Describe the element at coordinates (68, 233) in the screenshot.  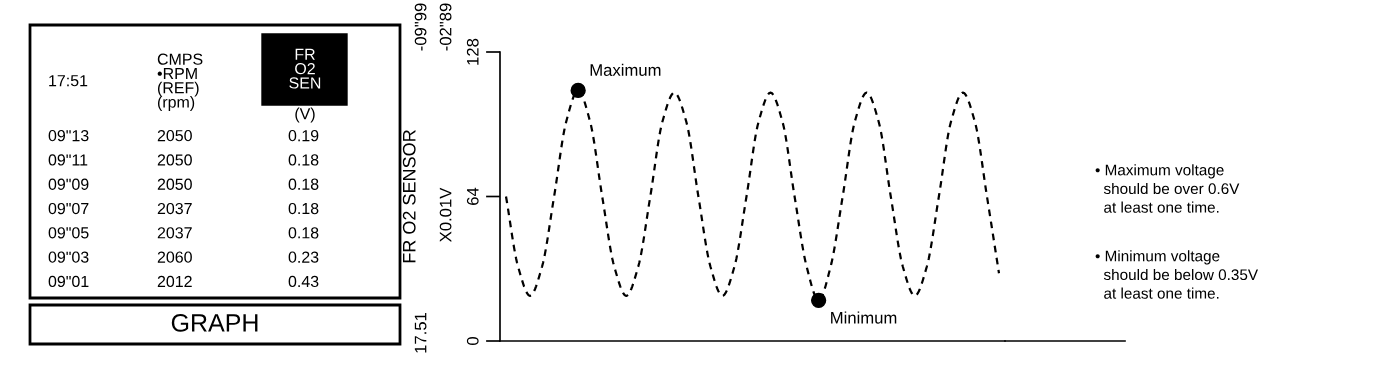
I see `text: 09"05` at that location.